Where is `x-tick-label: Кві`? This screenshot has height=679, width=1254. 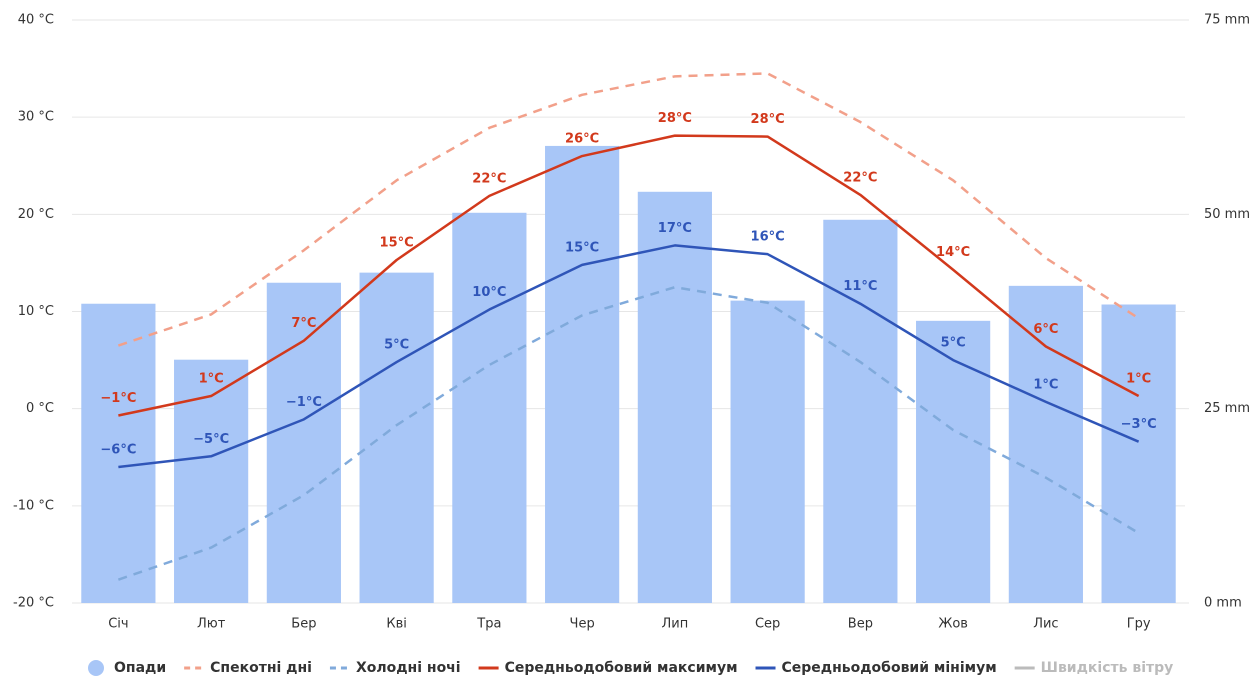 x-tick-label: Кві is located at coordinates (396, 624).